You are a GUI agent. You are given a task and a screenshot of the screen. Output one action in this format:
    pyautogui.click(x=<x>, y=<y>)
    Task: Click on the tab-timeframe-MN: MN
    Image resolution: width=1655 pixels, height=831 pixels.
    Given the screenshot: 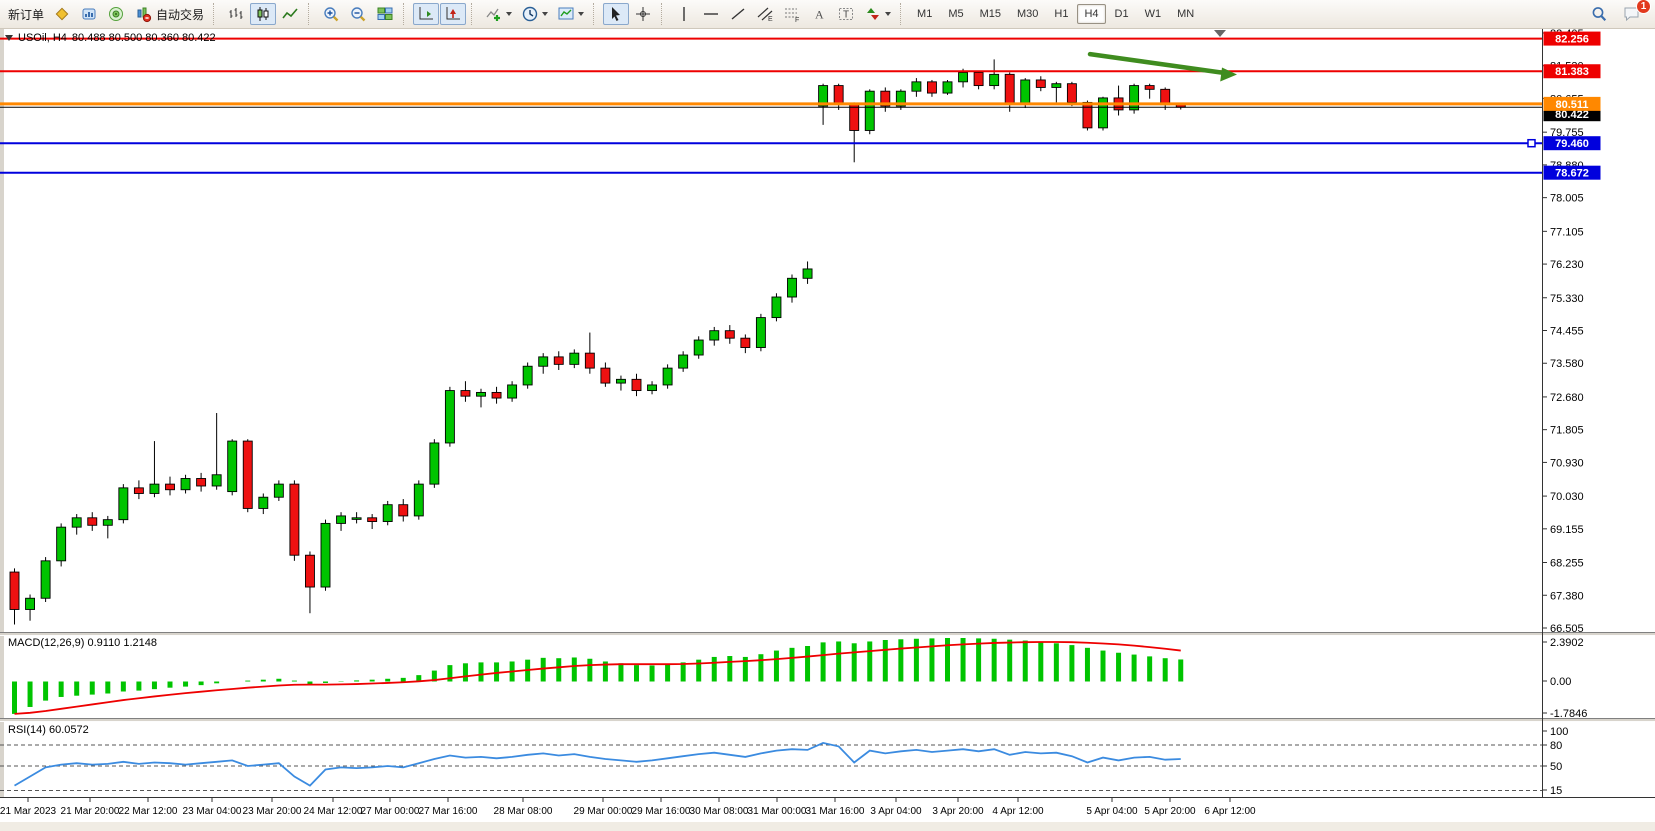 What is the action you would take?
    pyautogui.click(x=1186, y=14)
    